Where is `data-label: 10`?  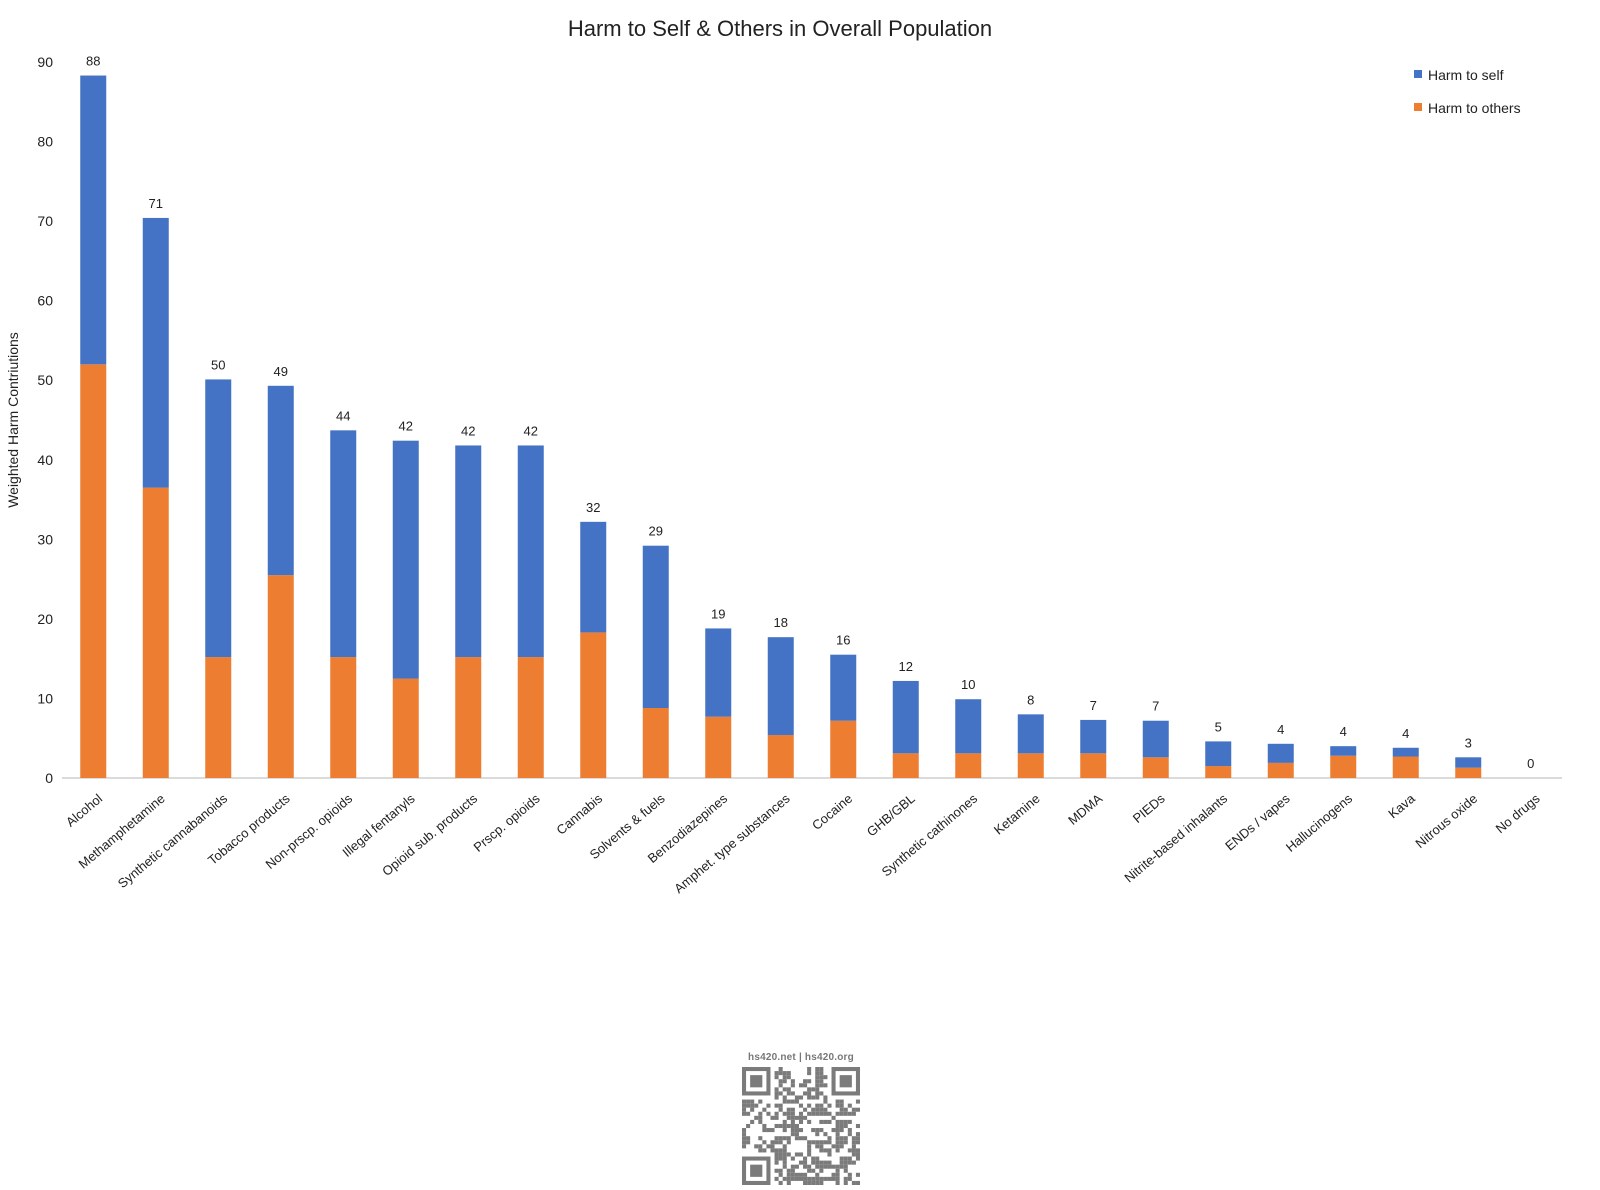
data-label: 10 is located at coordinates (968, 684).